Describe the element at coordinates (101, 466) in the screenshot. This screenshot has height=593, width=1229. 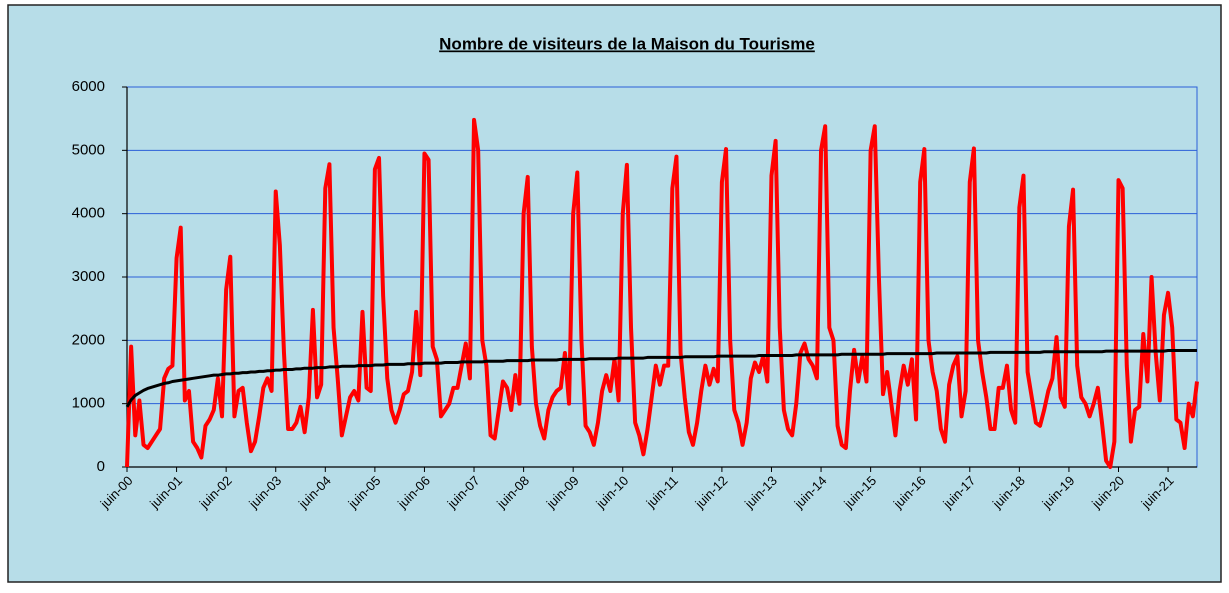
I see `y-tick-label: 0` at that location.